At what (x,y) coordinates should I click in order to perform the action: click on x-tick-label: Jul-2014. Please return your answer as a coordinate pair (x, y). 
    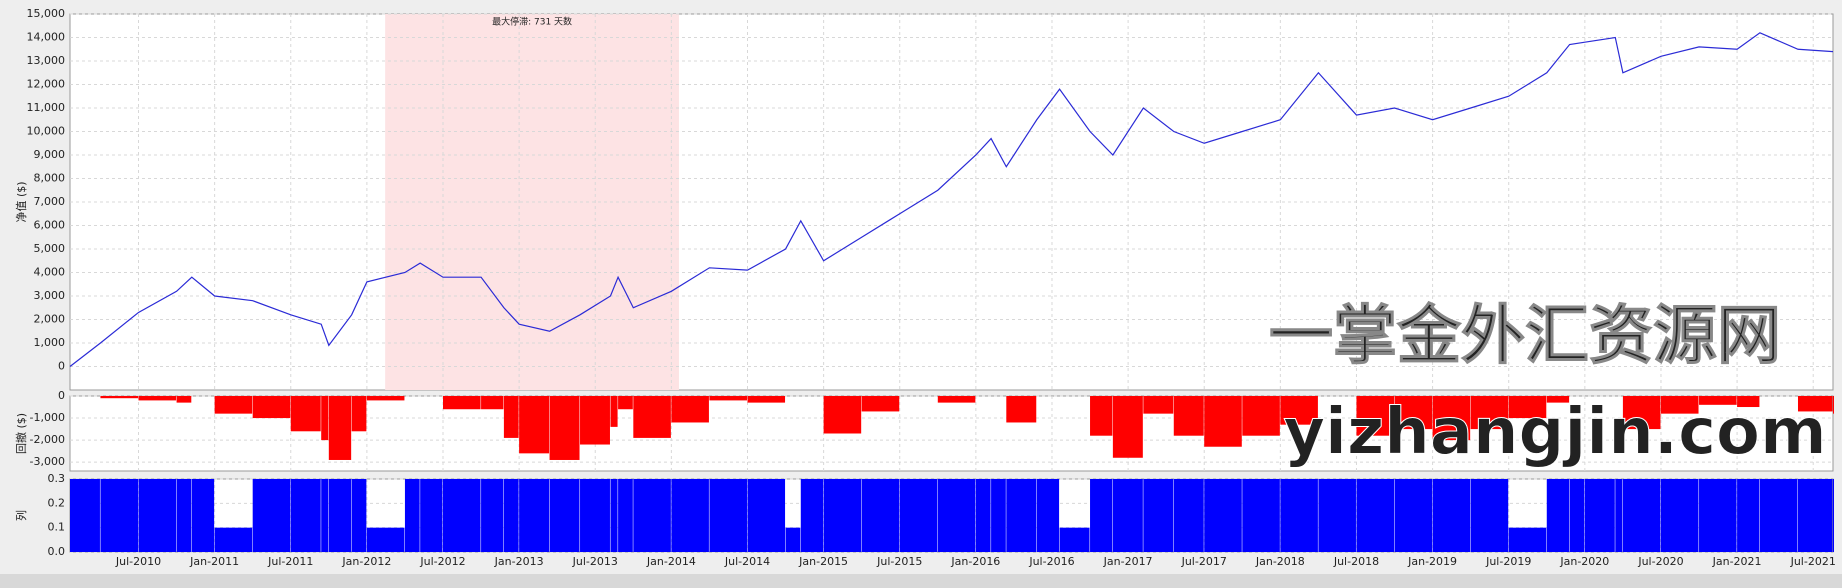
    Looking at the image, I should click on (747, 561).